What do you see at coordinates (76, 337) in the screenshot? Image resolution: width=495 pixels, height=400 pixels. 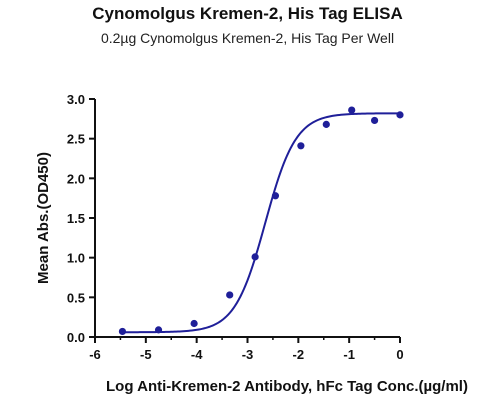 I see `y-tick-label: 0.0` at bounding box center [76, 337].